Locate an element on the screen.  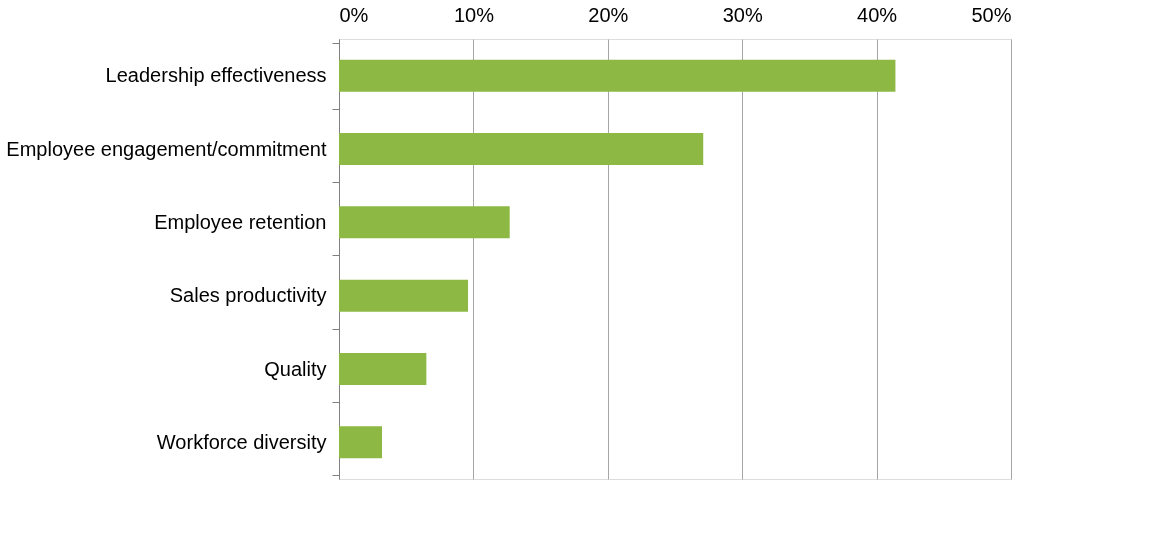
y-tick-label: Sales productivity is located at coordinates (248, 295).